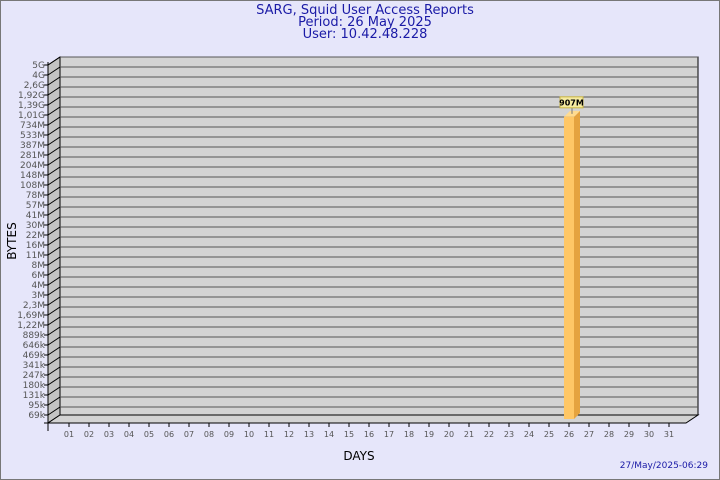 Image resolution: width=720 pixels, height=480 pixels. I want to click on y-tick-label: 1,01G, so click(31, 116).